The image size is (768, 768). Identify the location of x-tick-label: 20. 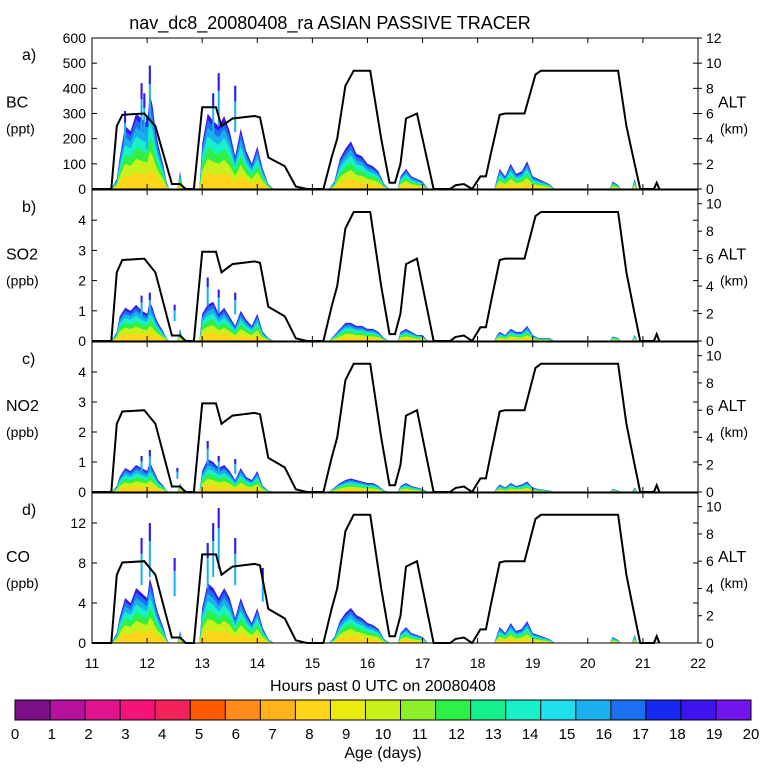
(588, 663).